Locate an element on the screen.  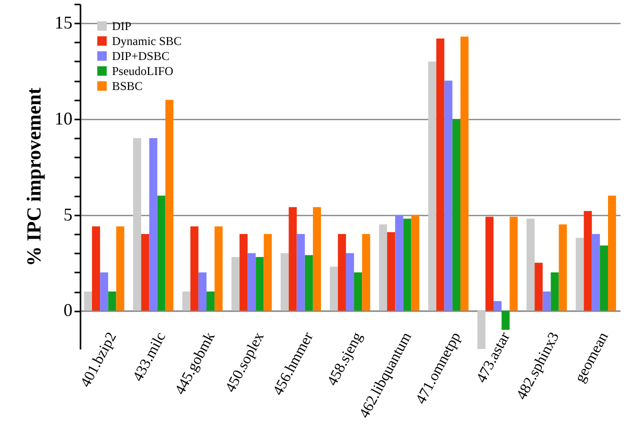
y-axis-title: % IPC improvement is located at coordinates (35, 176).